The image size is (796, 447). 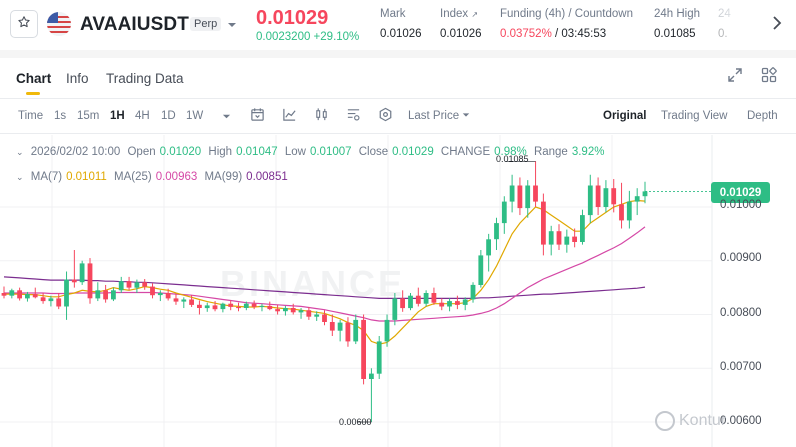 I want to click on list-settings-icon, so click(x=353, y=117).